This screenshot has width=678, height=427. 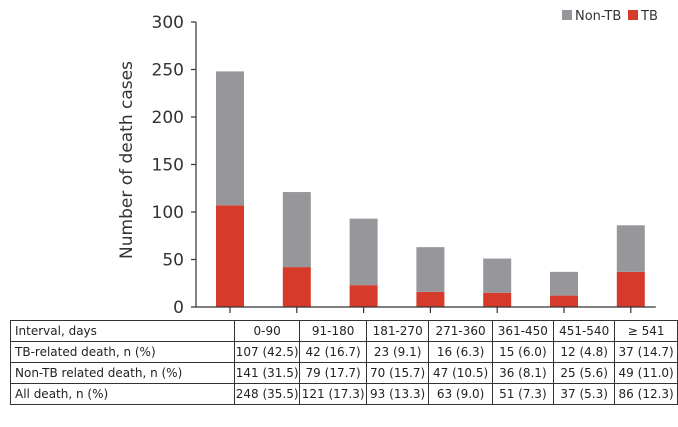 I want to click on table-cell: 15 (6.0), so click(x=523, y=352).